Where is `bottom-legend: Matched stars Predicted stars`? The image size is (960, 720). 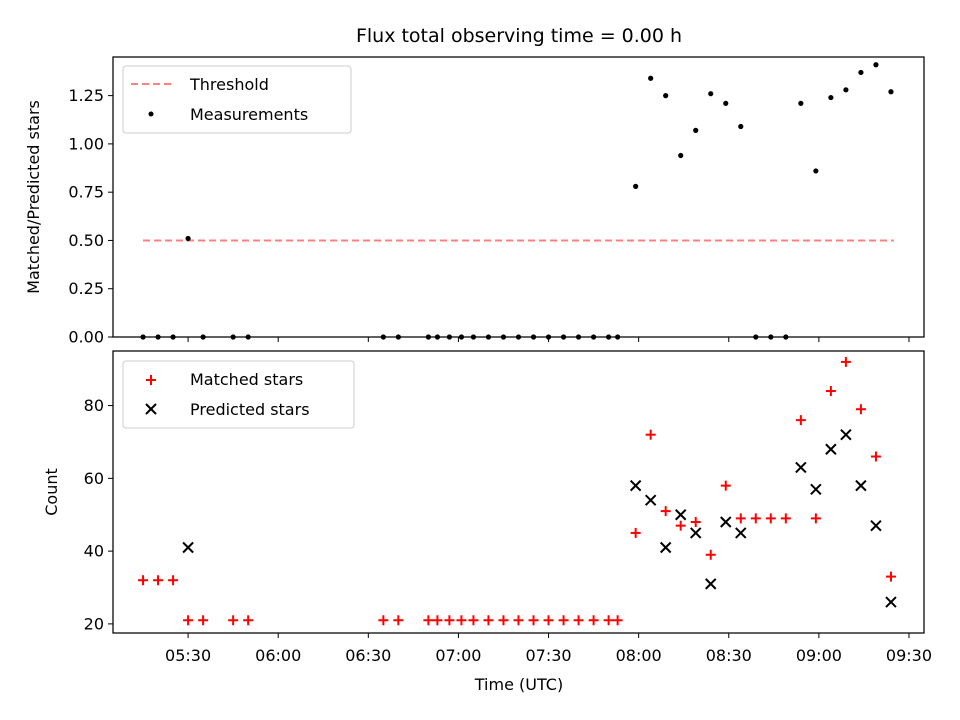
bottom-legend: Matched stars Predicted stars is located at coordinates (238, 394).